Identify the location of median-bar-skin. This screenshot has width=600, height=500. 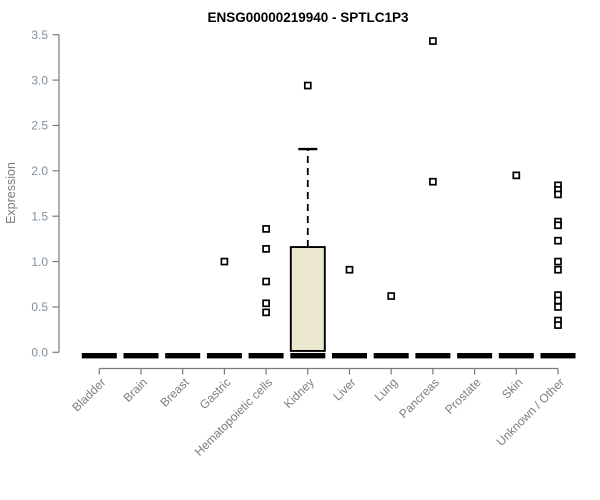
(516, 356).